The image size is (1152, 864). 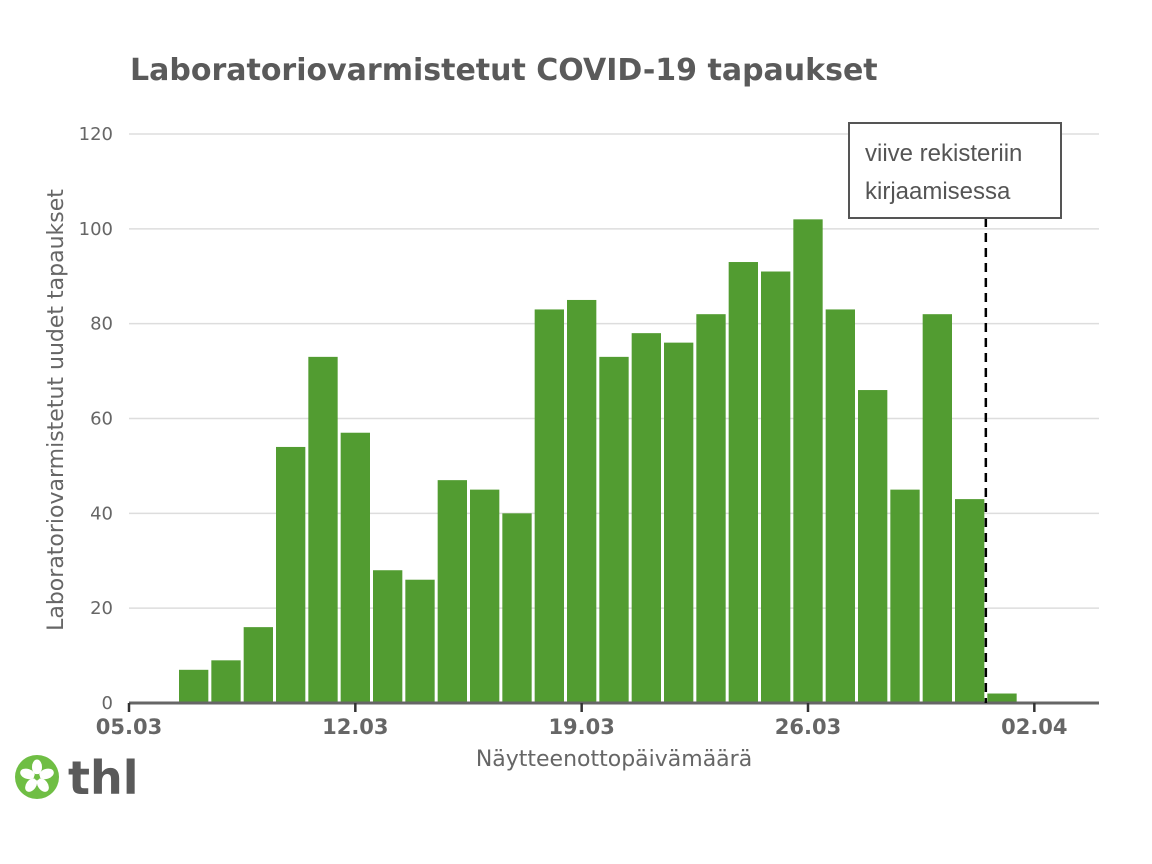 What do you see at coordinates (107, 703) in the screenshot?
I see `y-tick-label: 0` at bounding box center [107, 703].